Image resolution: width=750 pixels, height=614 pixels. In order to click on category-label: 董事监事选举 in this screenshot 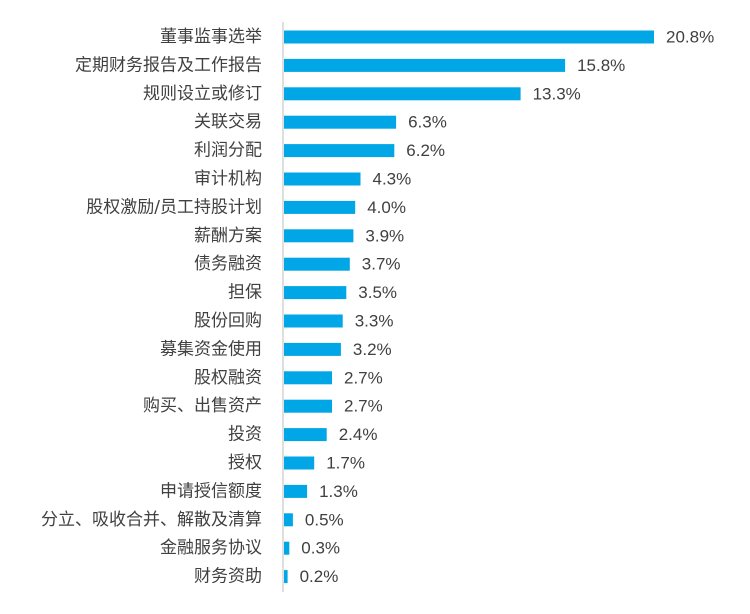, I will do `click(211, 37)`.